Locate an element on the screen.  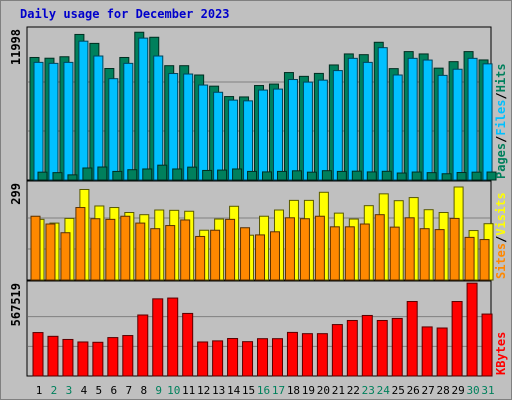
axis-label-part: Visits is located at coordinates (501, 213).